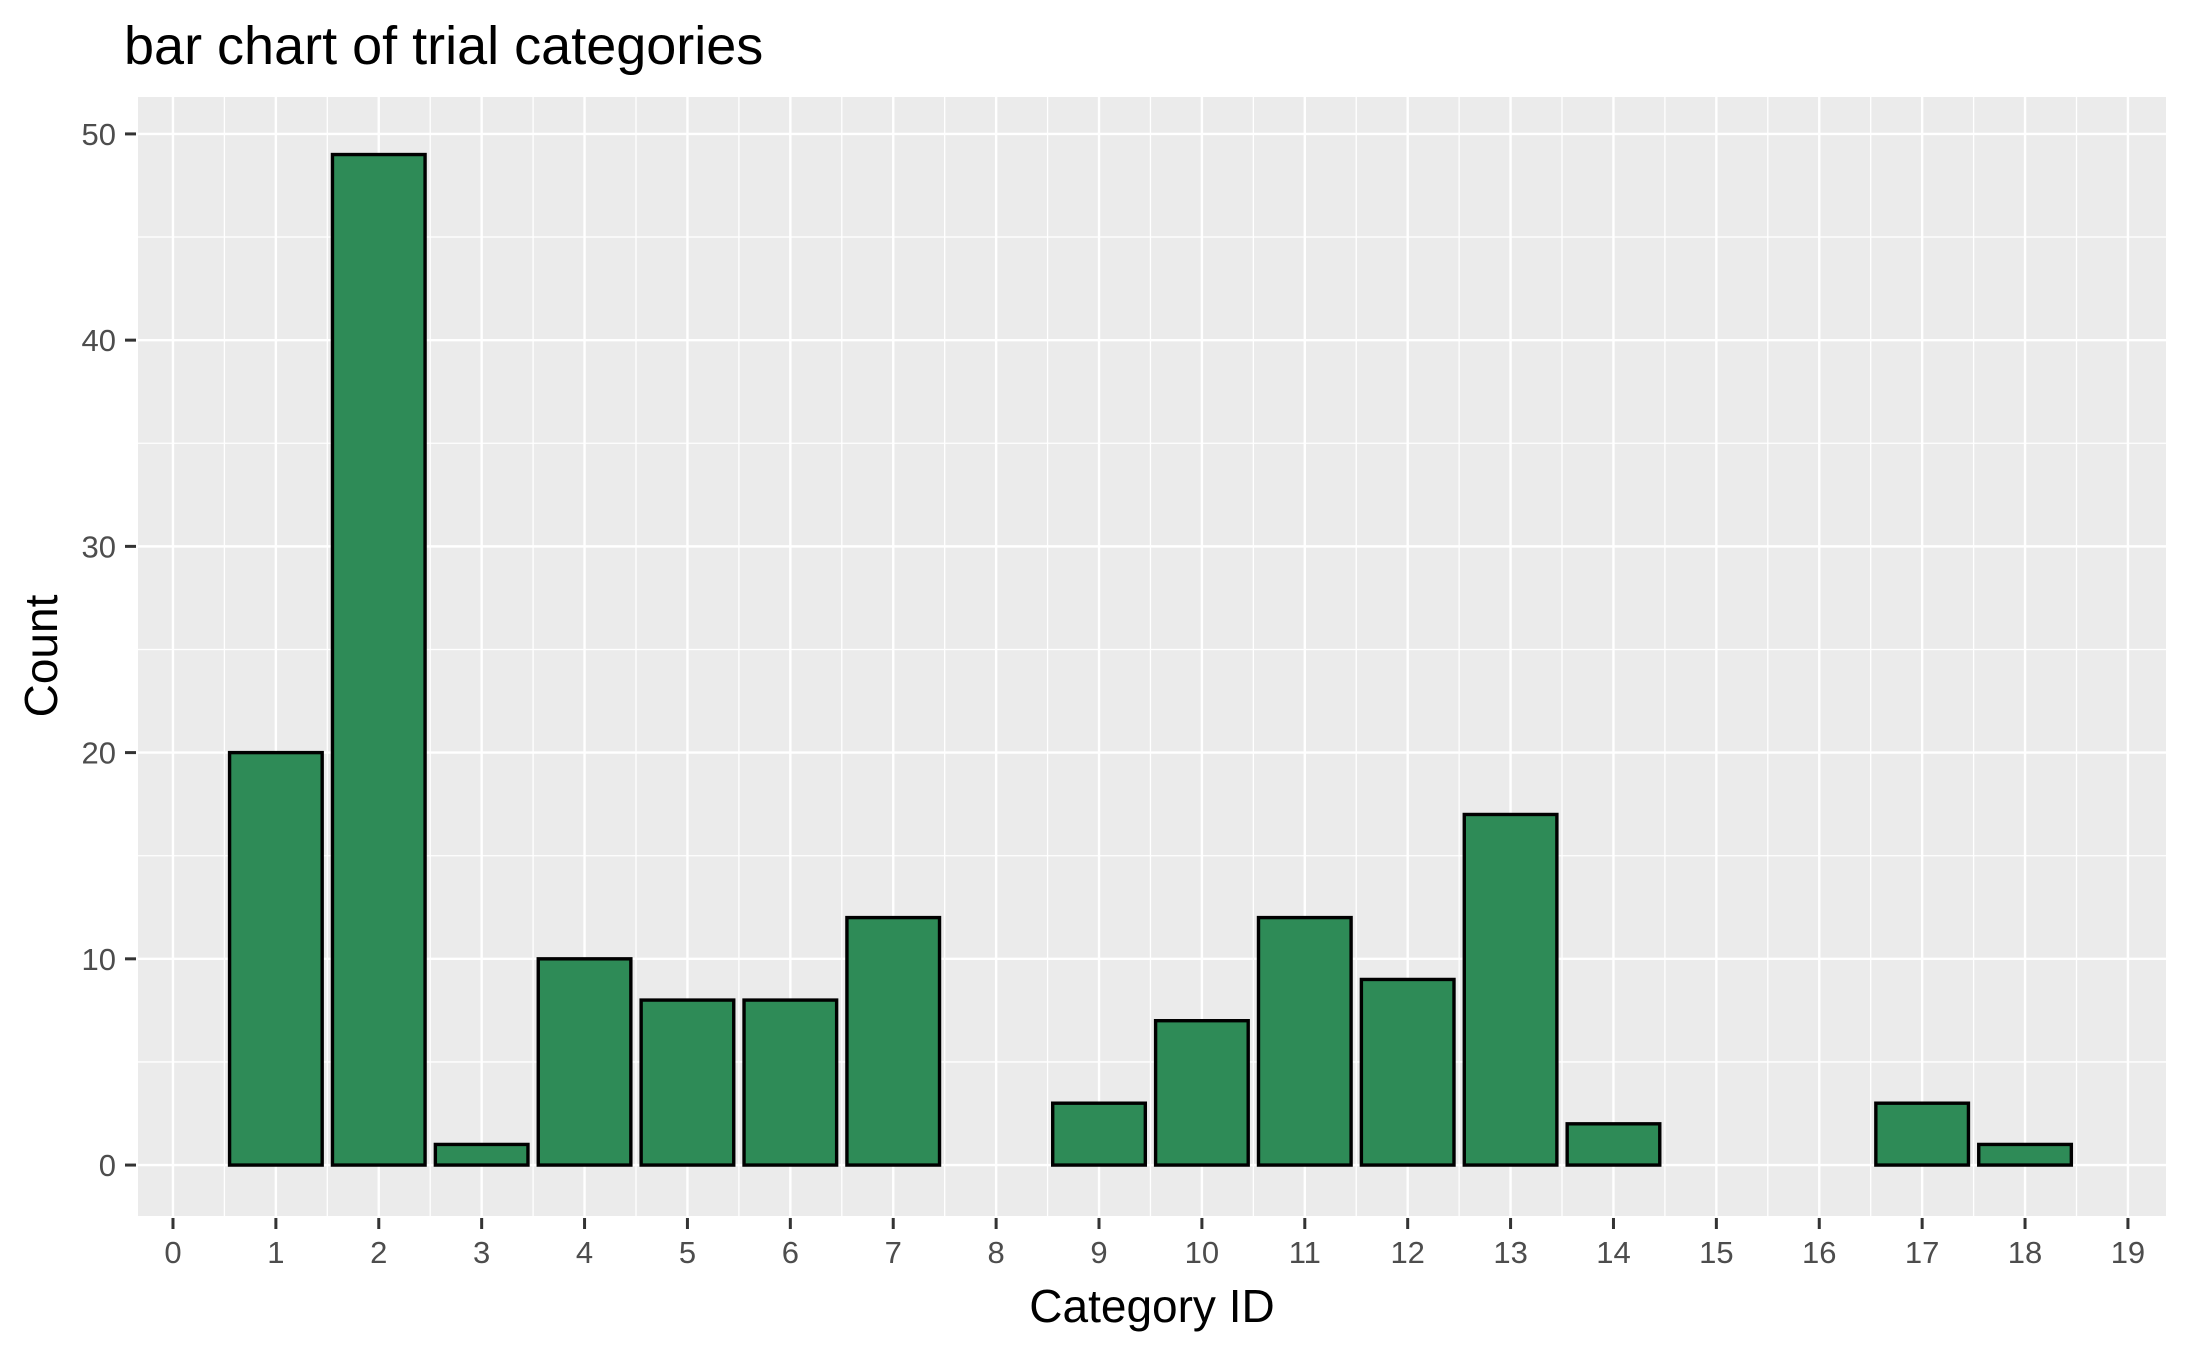 This screenshot has width=2187, height=1350. What do you see at coordinates (1151, 1306) in the screenshot?
I see `x-axis-title: Category ID` at bounding box center [1151, 1306].